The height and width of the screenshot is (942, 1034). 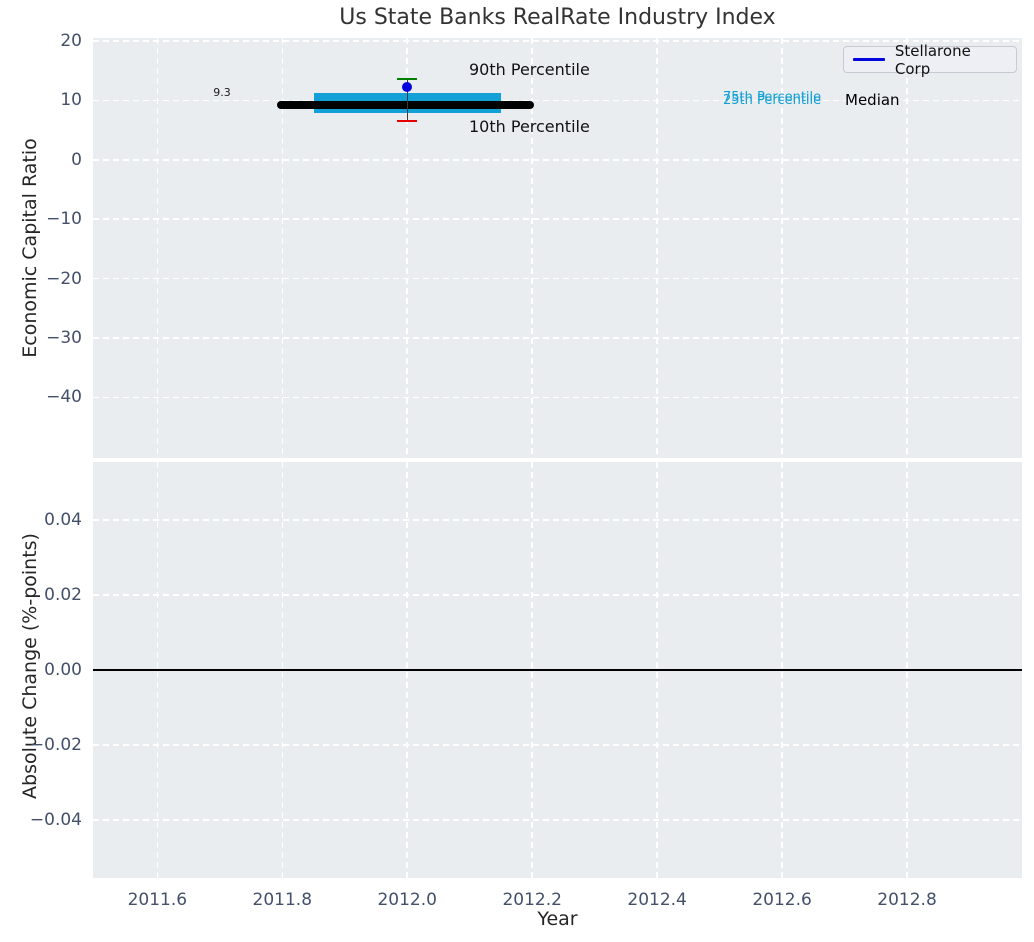 What do you see at coordinates (64, 278) in the screenshot?
I see `y-tick-label: −20` at bounding box center [64, 278].